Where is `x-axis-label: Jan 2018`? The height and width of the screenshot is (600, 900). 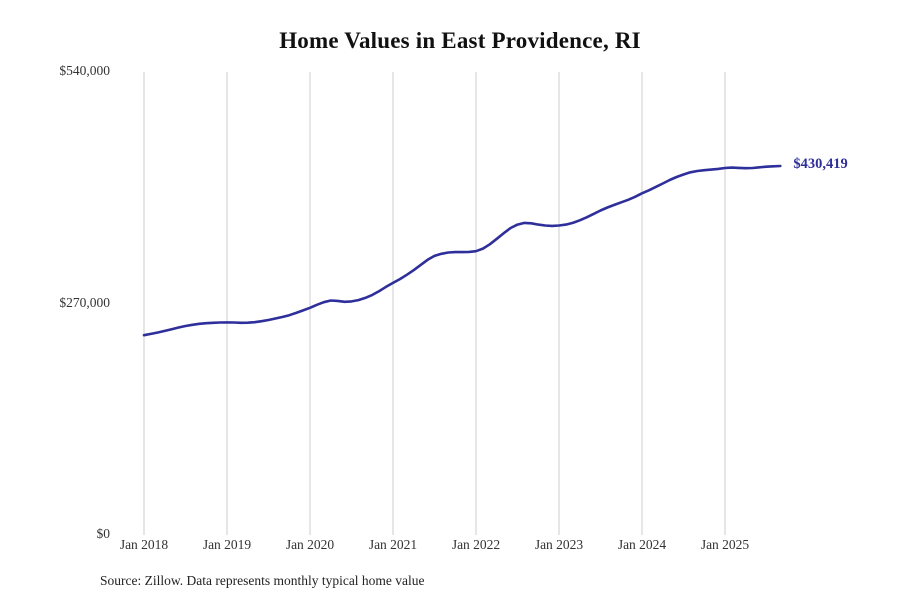 x-axis-label: Jan 2018 is located at coordinates (144, 544).